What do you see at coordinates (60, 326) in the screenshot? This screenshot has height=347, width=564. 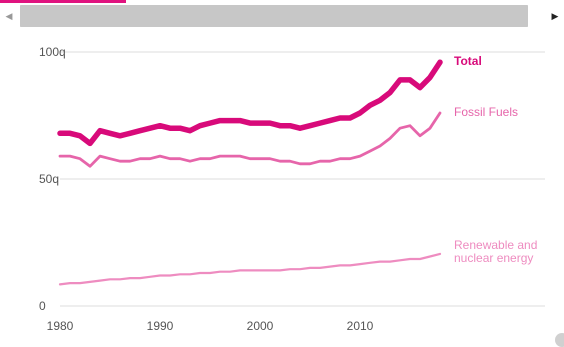 I see `x-tick-label: 1980` at bounding box center [60, 326].